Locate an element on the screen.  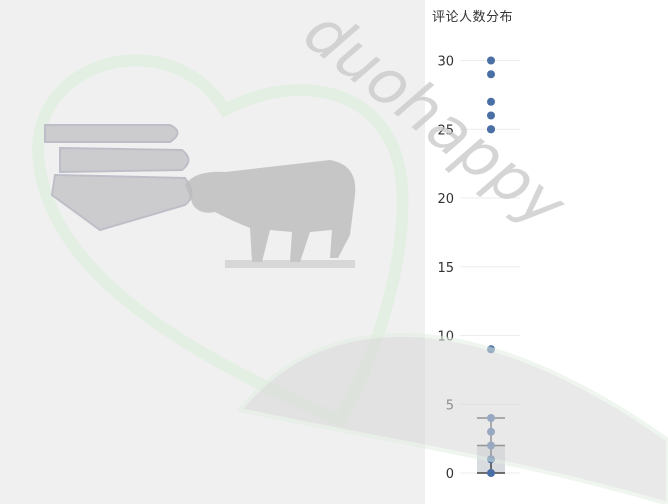
y-tick-label: 15 is located at coordinates (445, 268).